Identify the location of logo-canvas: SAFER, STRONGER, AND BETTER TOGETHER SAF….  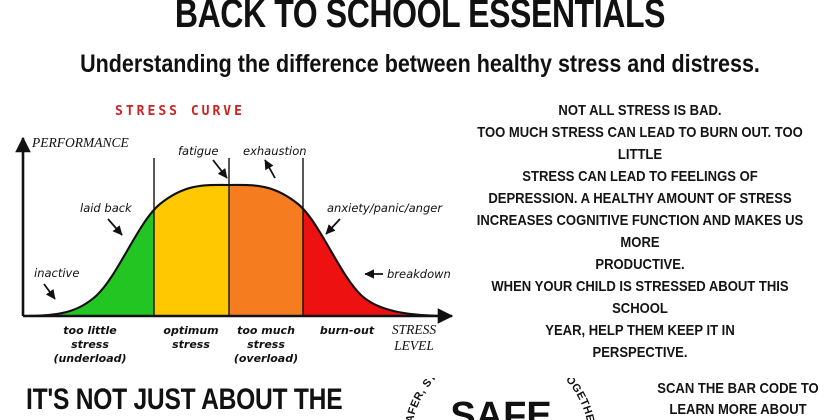
(500, 399).